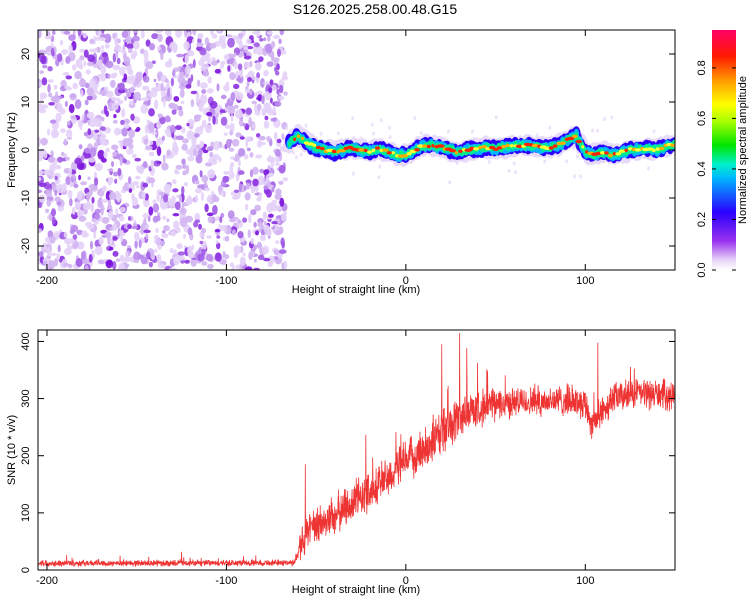  Describe the element at coordinates (356, 290) in the screenshot. I see `spectrogram-x-axis-label: Height of straight line (km)` at that location.